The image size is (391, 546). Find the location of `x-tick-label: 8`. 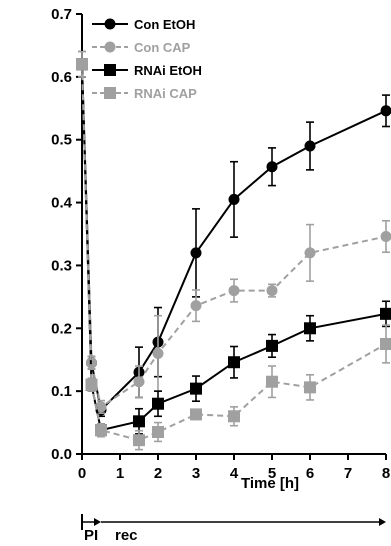

x-tick-label: 8 is located at coordinates (386, 473).